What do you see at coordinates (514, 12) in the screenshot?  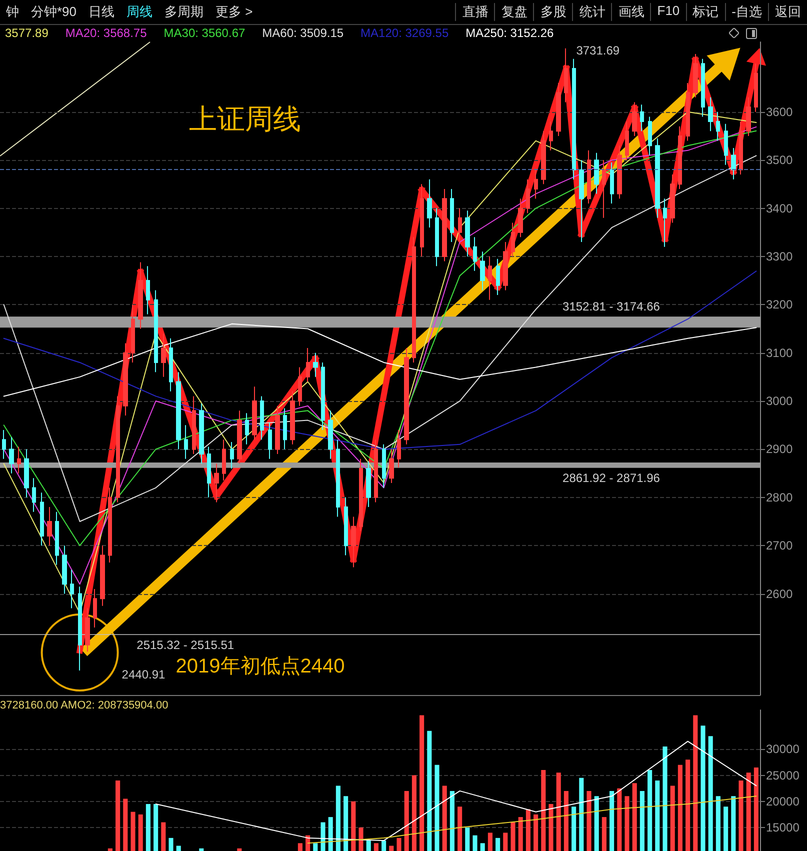 I see `text: 复盘` at bounding box center [514, 12].